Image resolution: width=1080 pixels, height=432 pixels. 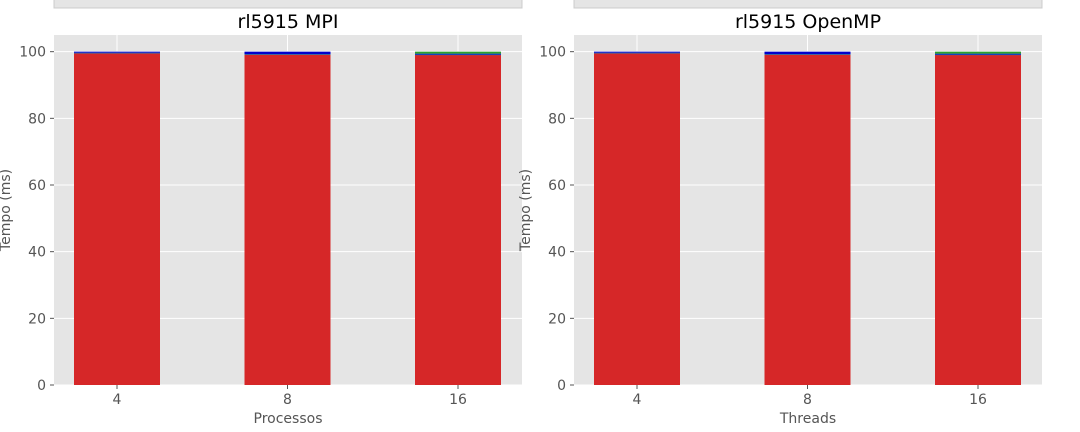 I want to click on bar-openmp-8-s0, so click(x=807, y=219).